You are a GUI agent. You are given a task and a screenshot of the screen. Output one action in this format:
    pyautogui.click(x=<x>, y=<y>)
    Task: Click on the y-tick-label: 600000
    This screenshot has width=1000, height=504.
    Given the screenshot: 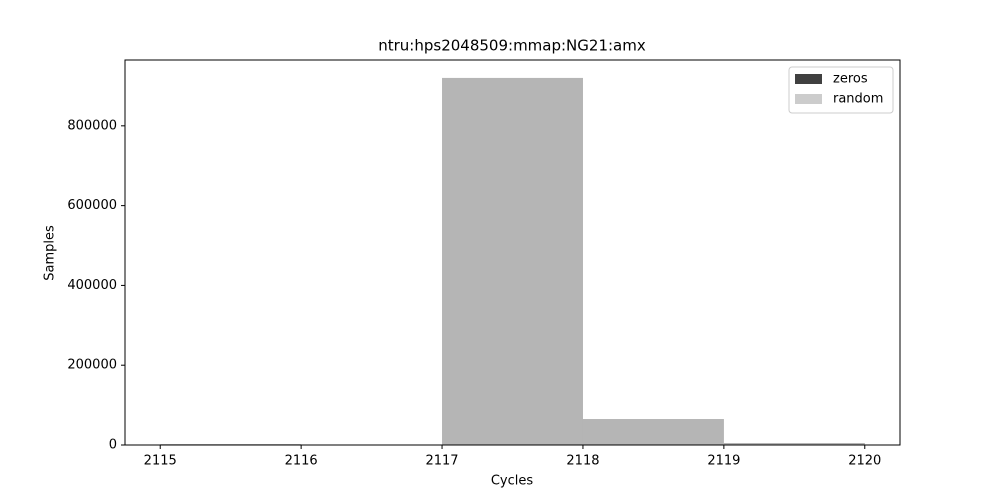 What is the action you would take?
    pyautogui.click(x=92, y=205)
    